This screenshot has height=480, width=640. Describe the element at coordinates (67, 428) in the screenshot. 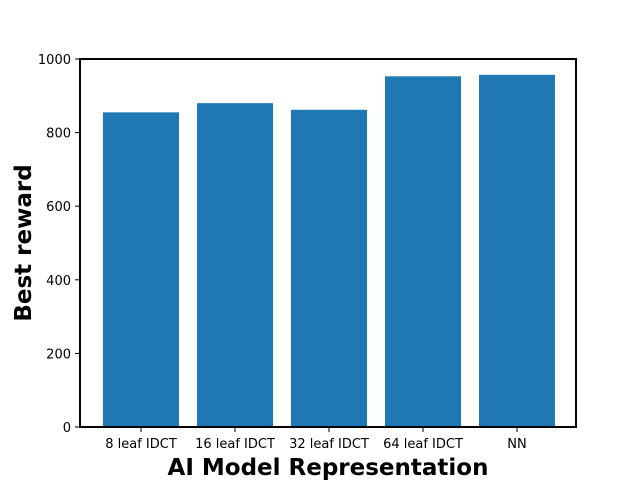

I see `y-tick-label: 0` at that location.